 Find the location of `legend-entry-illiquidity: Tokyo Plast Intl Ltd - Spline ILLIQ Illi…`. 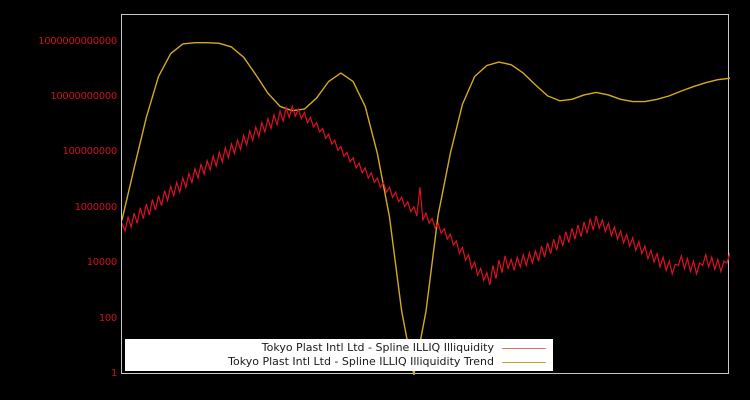

legend-entry-illiquidity: Tokyo Plast Intl Ltd - Spline ILLIQ Illi… is located at coordinates (336, 348).